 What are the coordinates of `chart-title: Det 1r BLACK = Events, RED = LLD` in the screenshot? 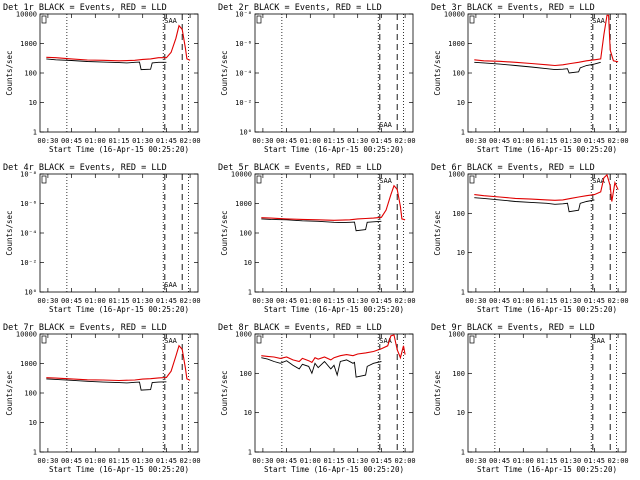 It's located at (85, 8).